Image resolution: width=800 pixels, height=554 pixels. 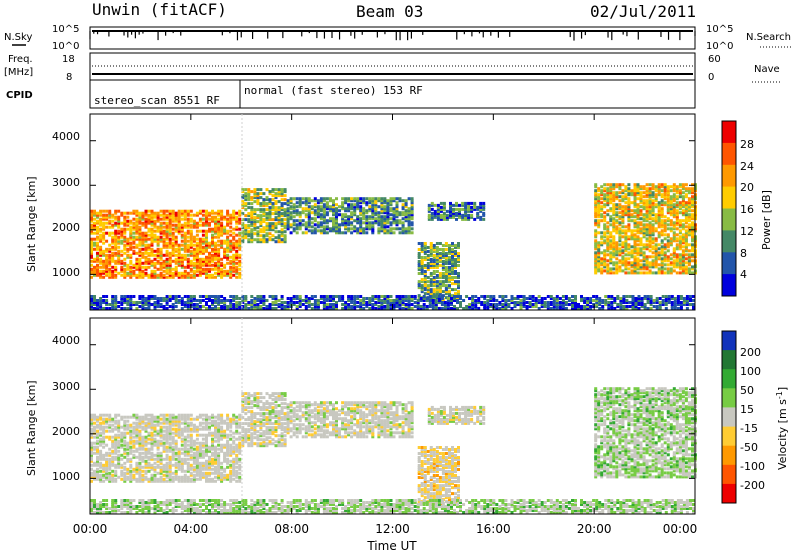 What do you see at coordinates (747, 208) in the screenshot?
I see `power-colorbar: 28 24 20 16 12 8 4 Power [dB]` at bounding box center [747, 208].